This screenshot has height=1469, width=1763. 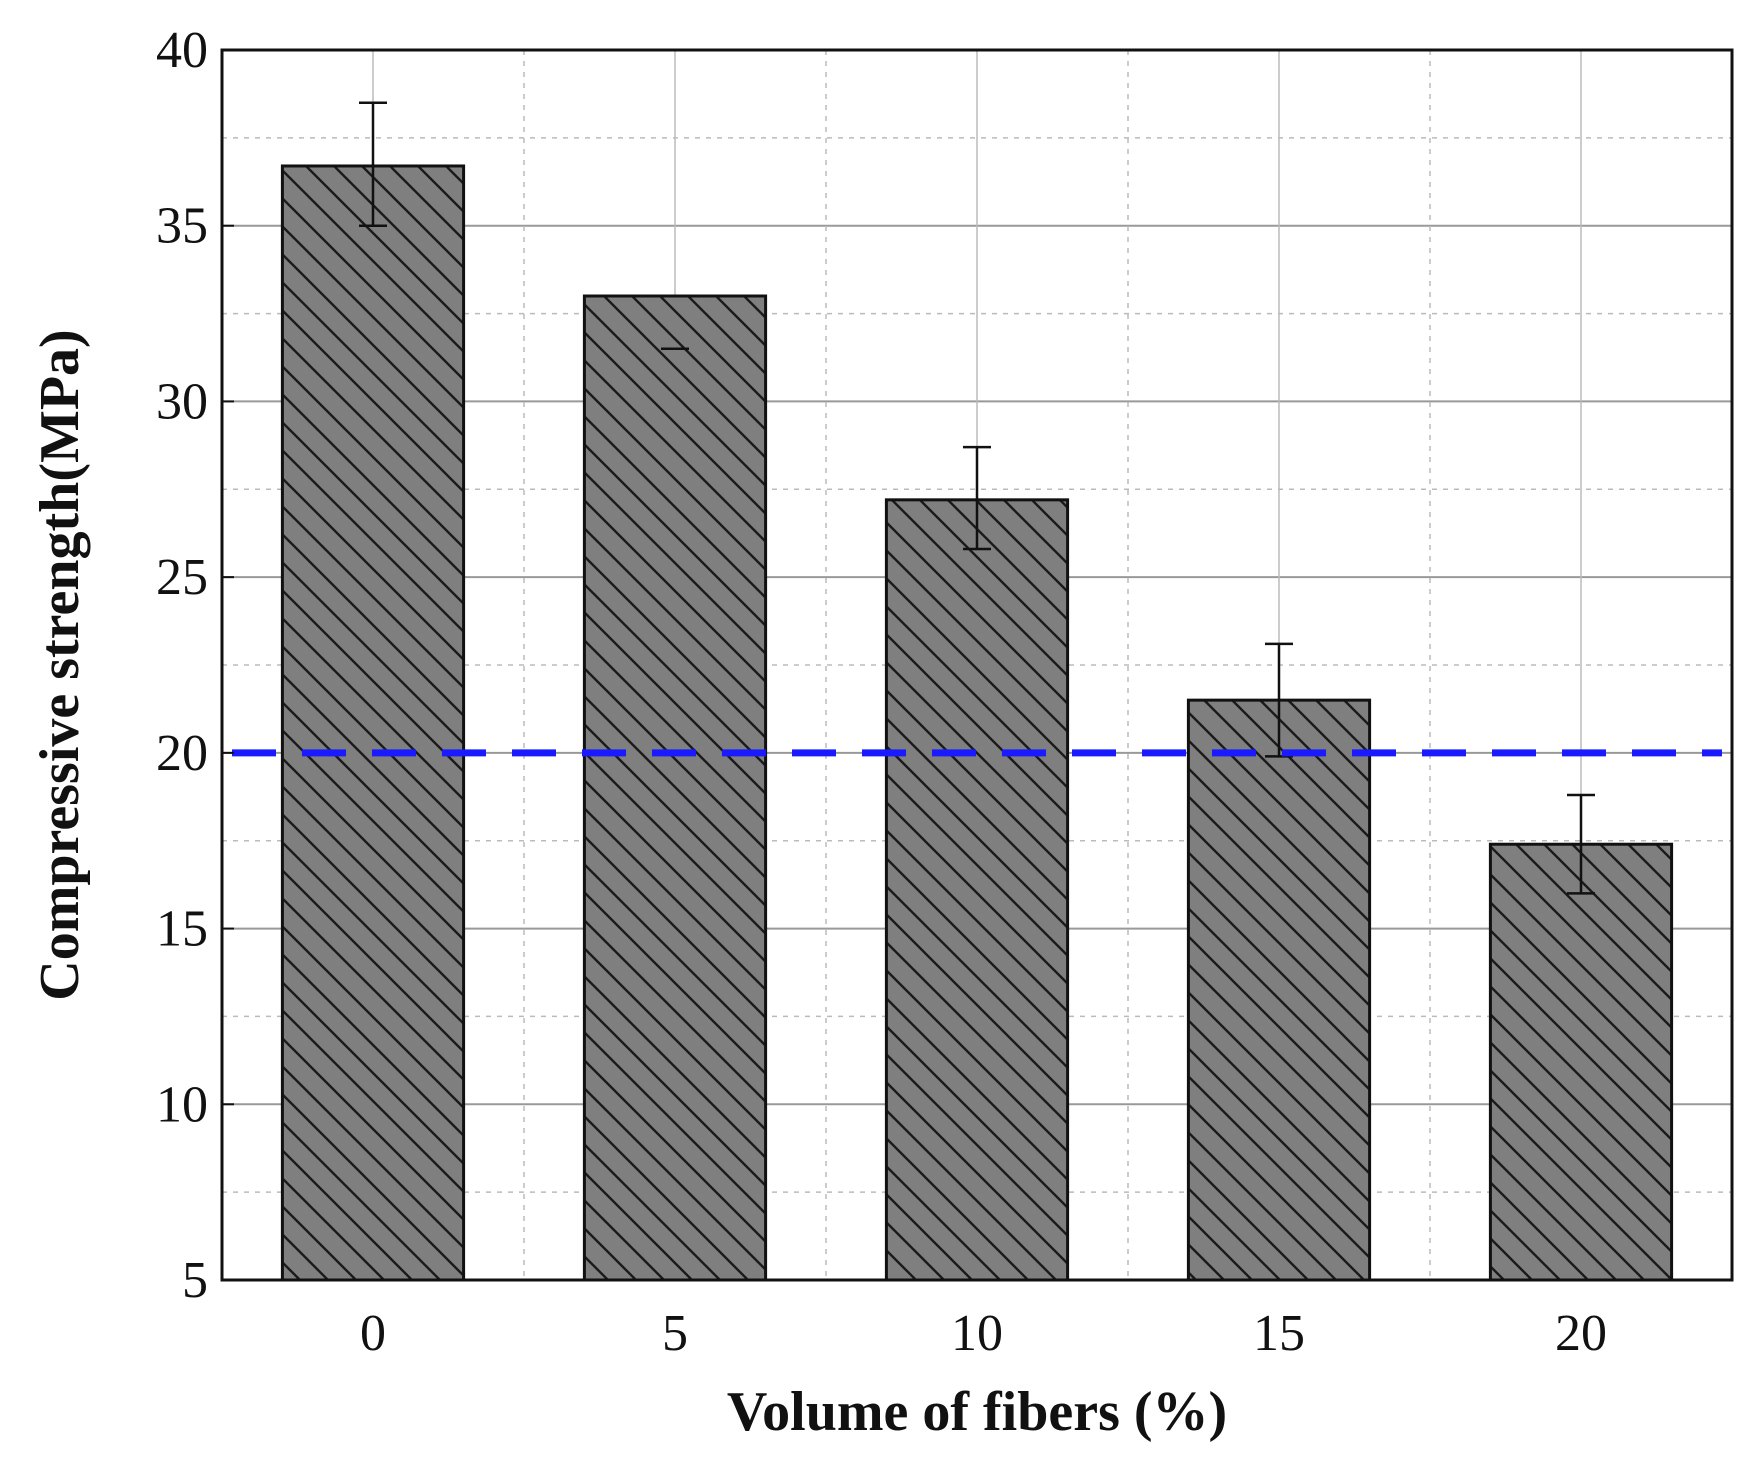 What do you see at coordinates (195, 665) in the screenshot?
I see `y-axis-ticks: 5 10 15 20 25 30 35 40` at bounding box center [195, 665].